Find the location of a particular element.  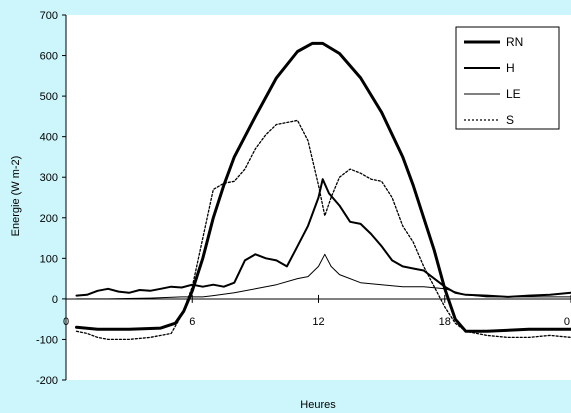

x-tick-label: 6 is located at coordinates (192, 322).